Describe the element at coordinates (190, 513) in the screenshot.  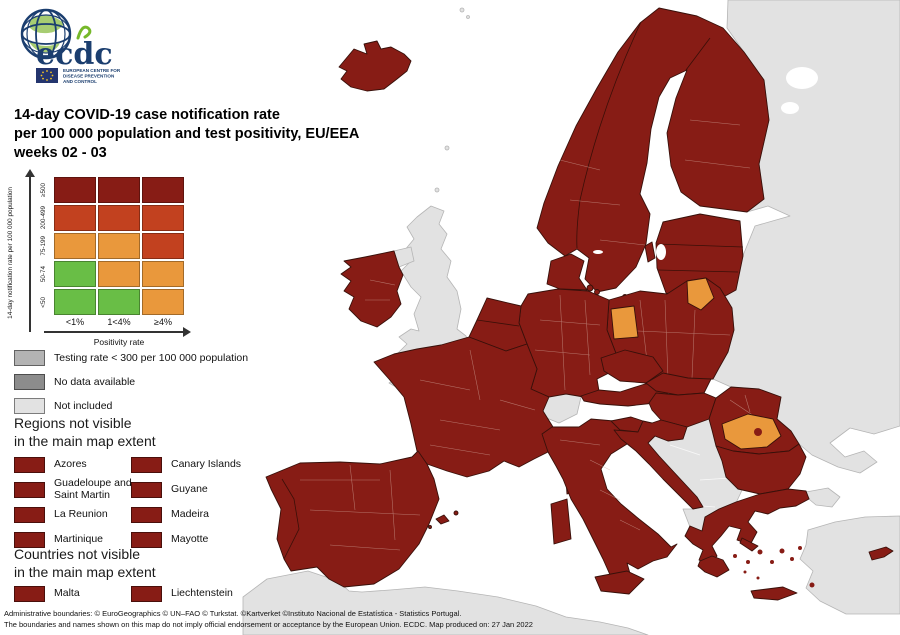
I see `legend-label: Madeira` at that location.